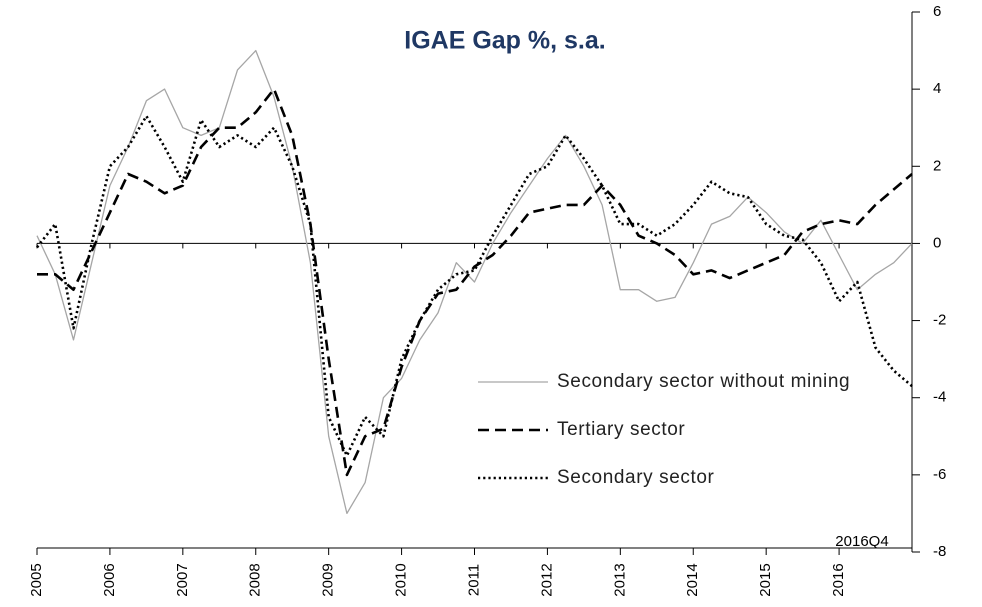 The width and height of the screenshot is (982, 607). I want to click on annotation: 2016Q4, so click(861, 541).